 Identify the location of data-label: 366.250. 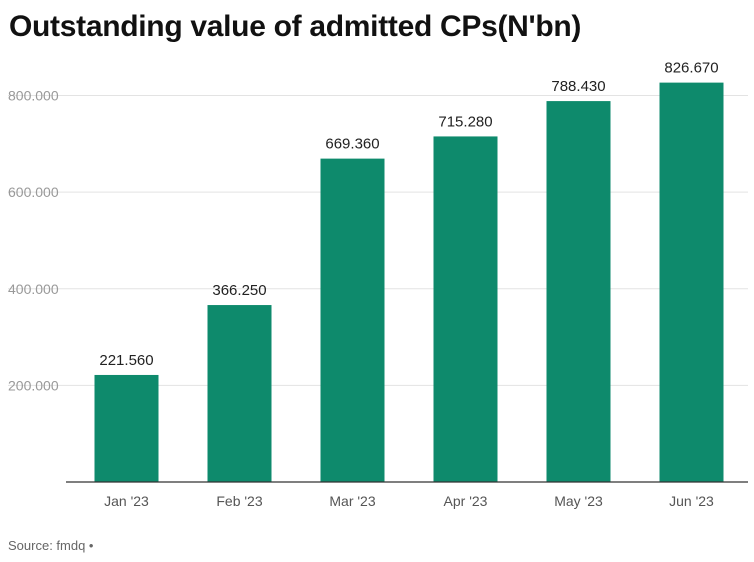
(239, 290).